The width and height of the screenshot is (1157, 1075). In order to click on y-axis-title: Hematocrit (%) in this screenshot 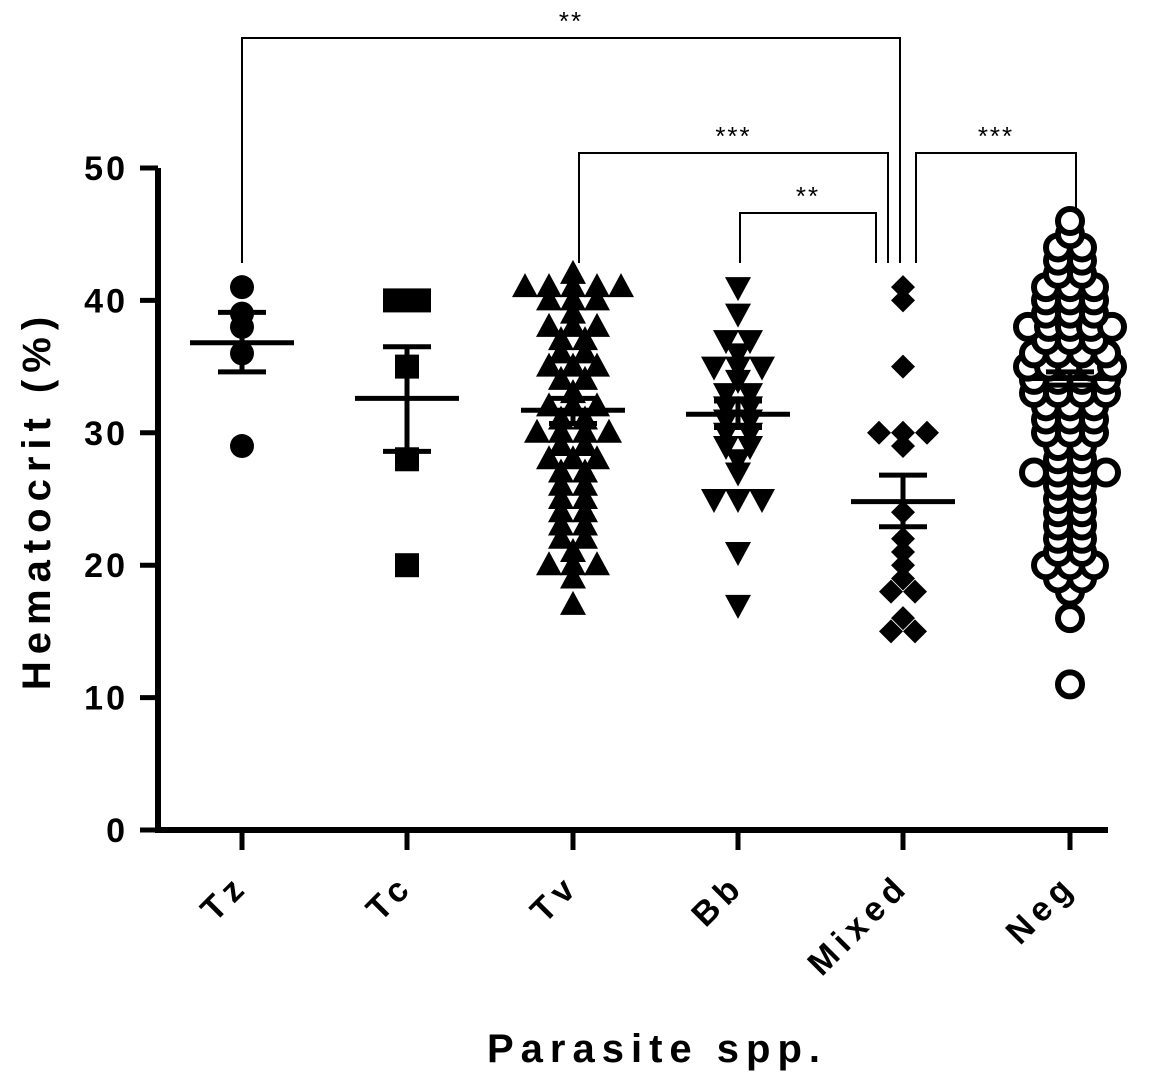, I will do `click(37, 500)`.